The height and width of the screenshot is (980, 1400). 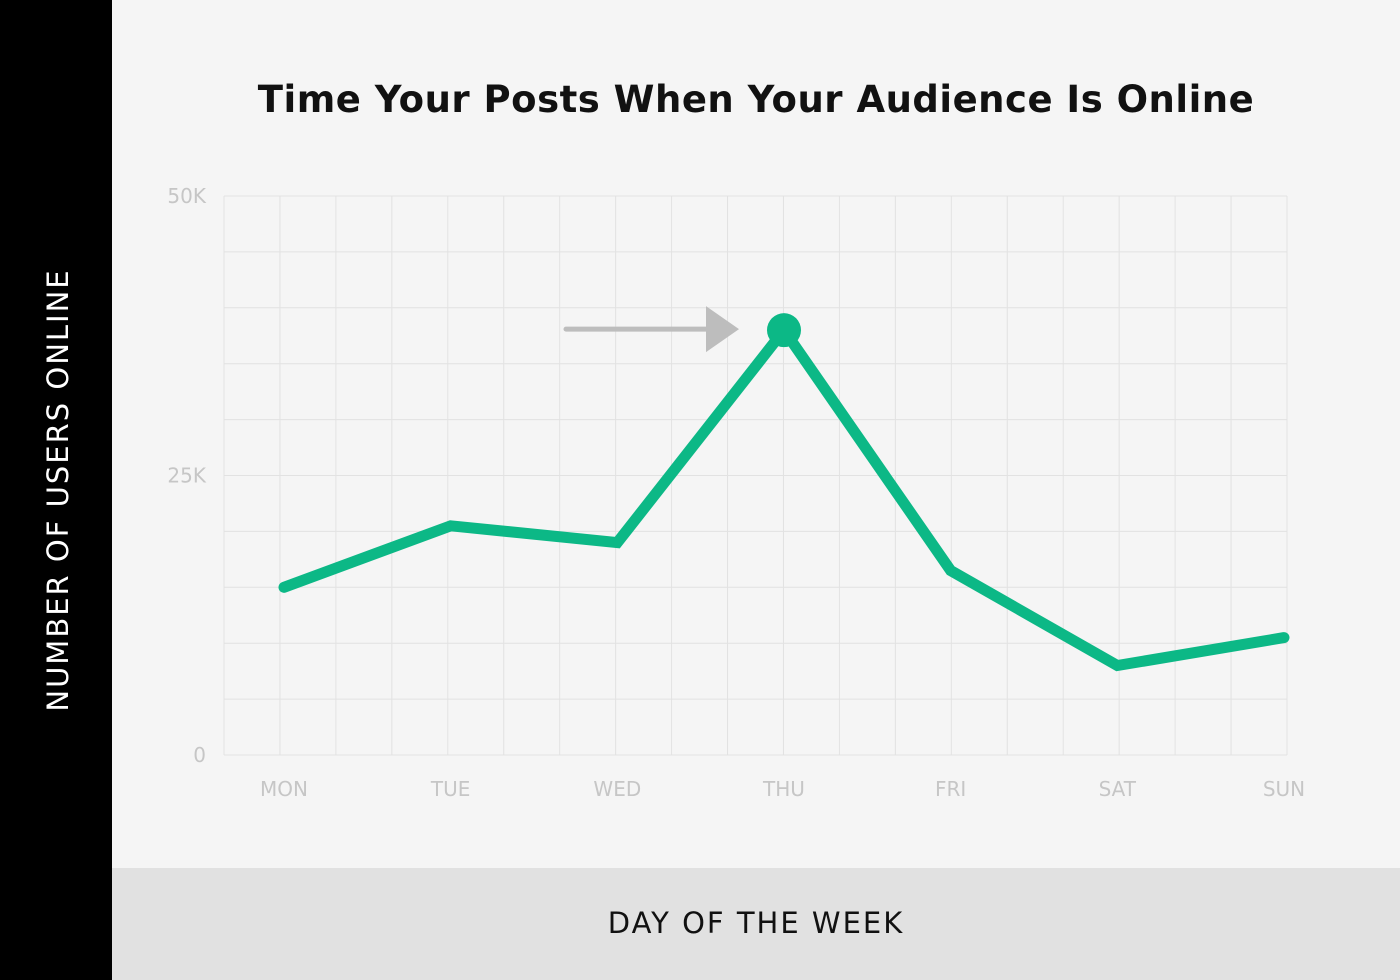 I want to click on highlight-point, so click(x=784, y=330).